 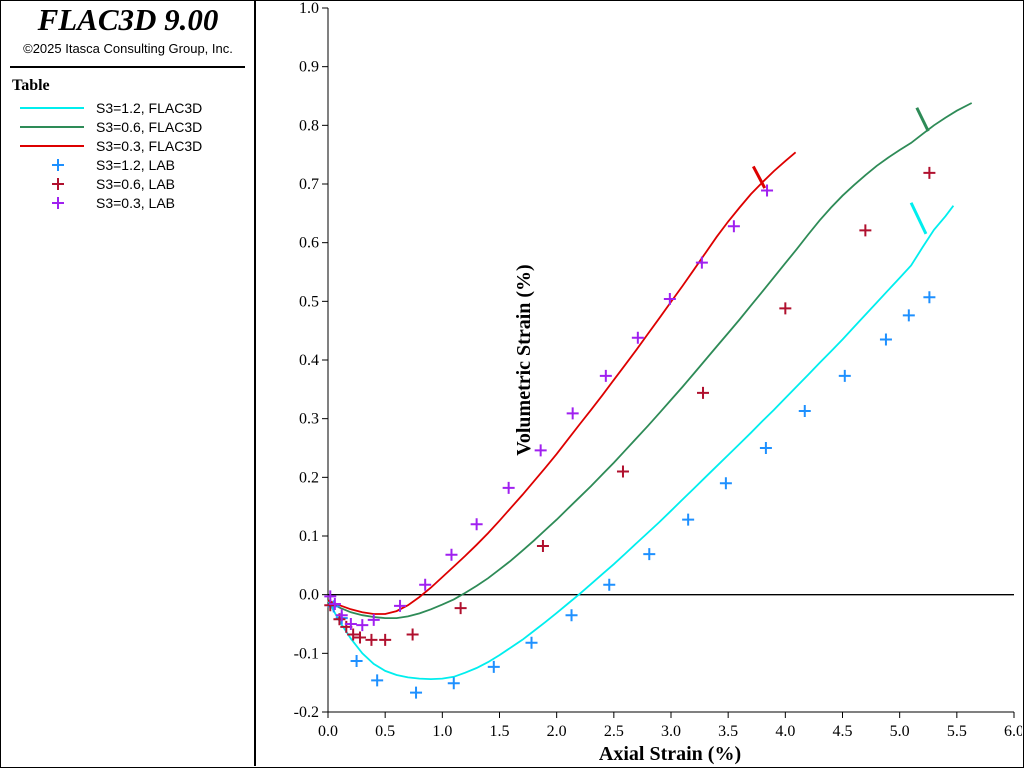 I want to click on legend-label: S3=0.6, FLAC3D, so click(x=149, y=127).